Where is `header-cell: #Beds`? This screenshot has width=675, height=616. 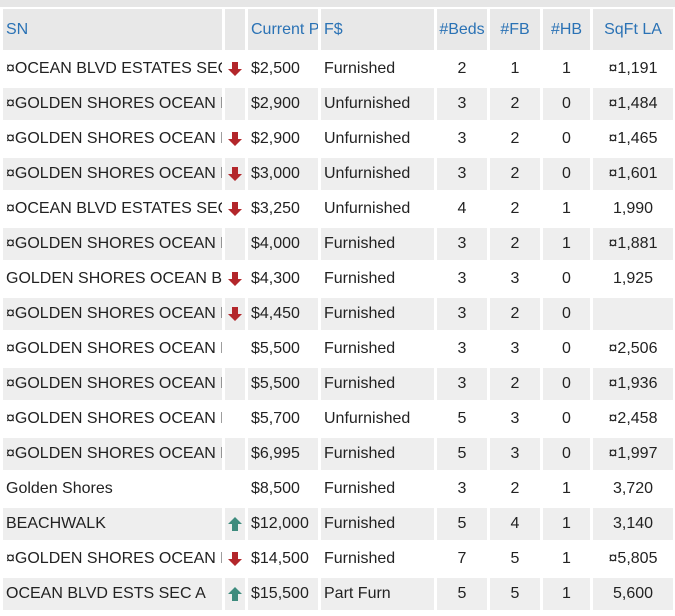
header-cell: #Beds is located at coordinates (462, 29).